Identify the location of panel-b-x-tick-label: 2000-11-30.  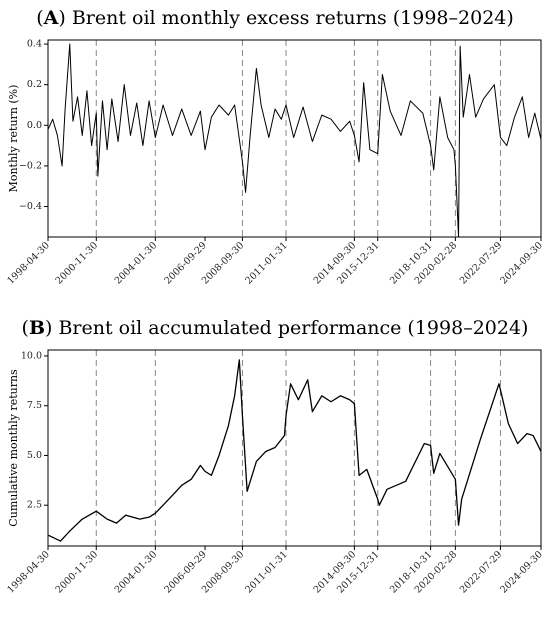
(77, 572).